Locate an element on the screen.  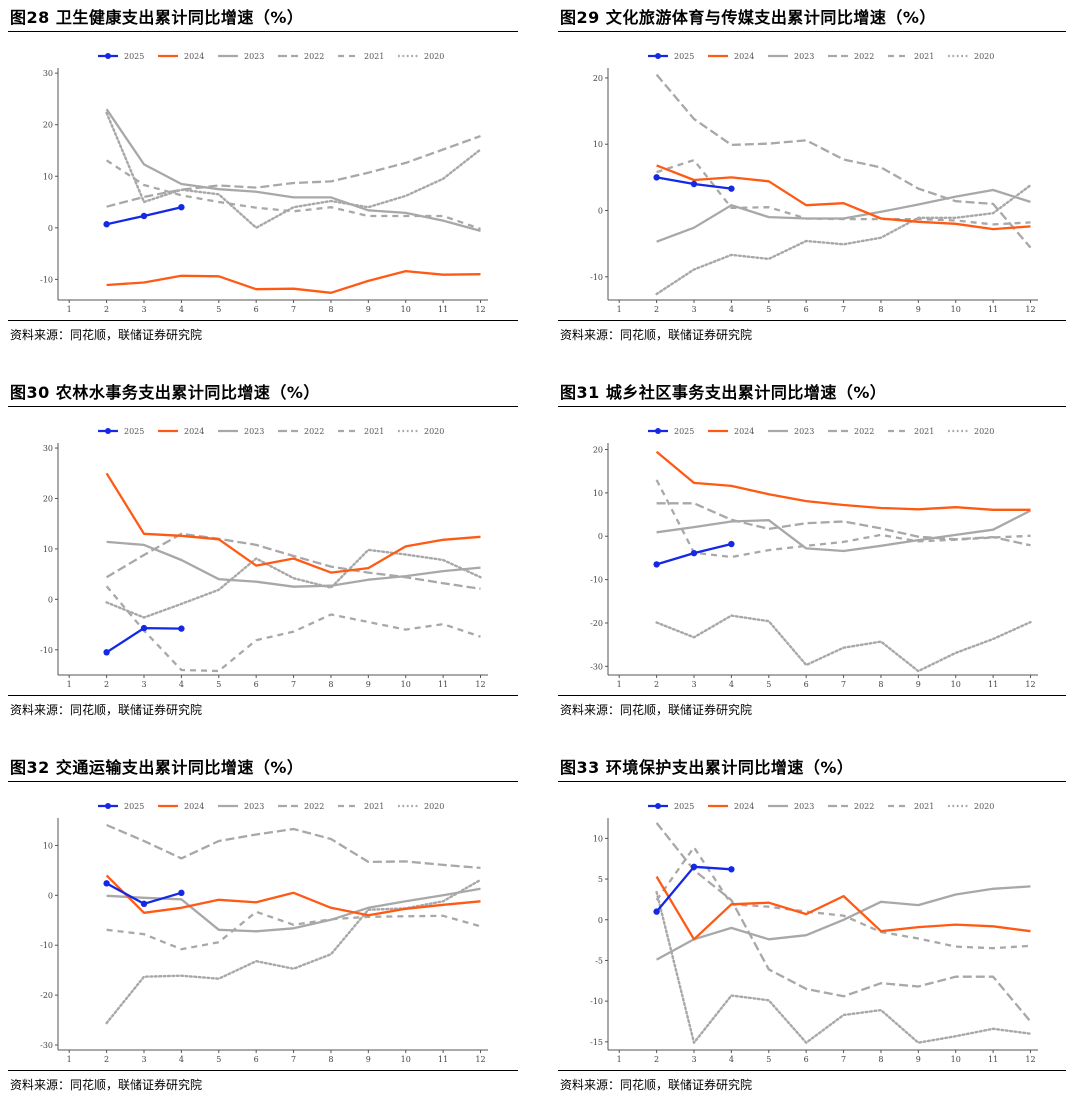
y-tick-label: 30 is located at coordinates (48, 73).